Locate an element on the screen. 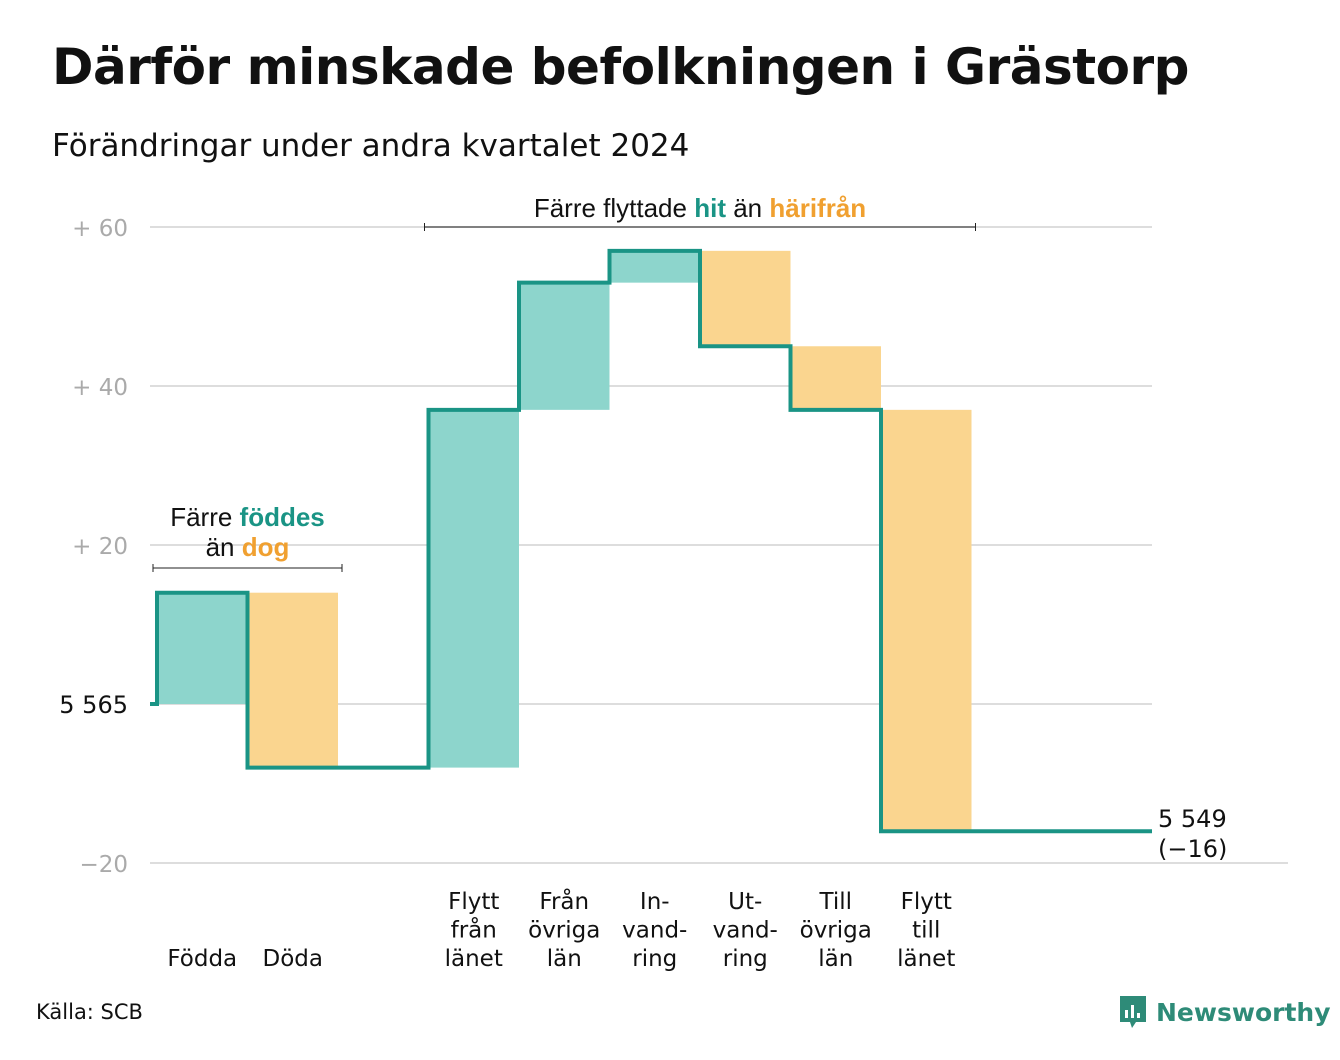 The height and width of the screenshot is (1060, 1340). newsworthy-logo: Newsworthy is located at coordinates (1224, 1012).